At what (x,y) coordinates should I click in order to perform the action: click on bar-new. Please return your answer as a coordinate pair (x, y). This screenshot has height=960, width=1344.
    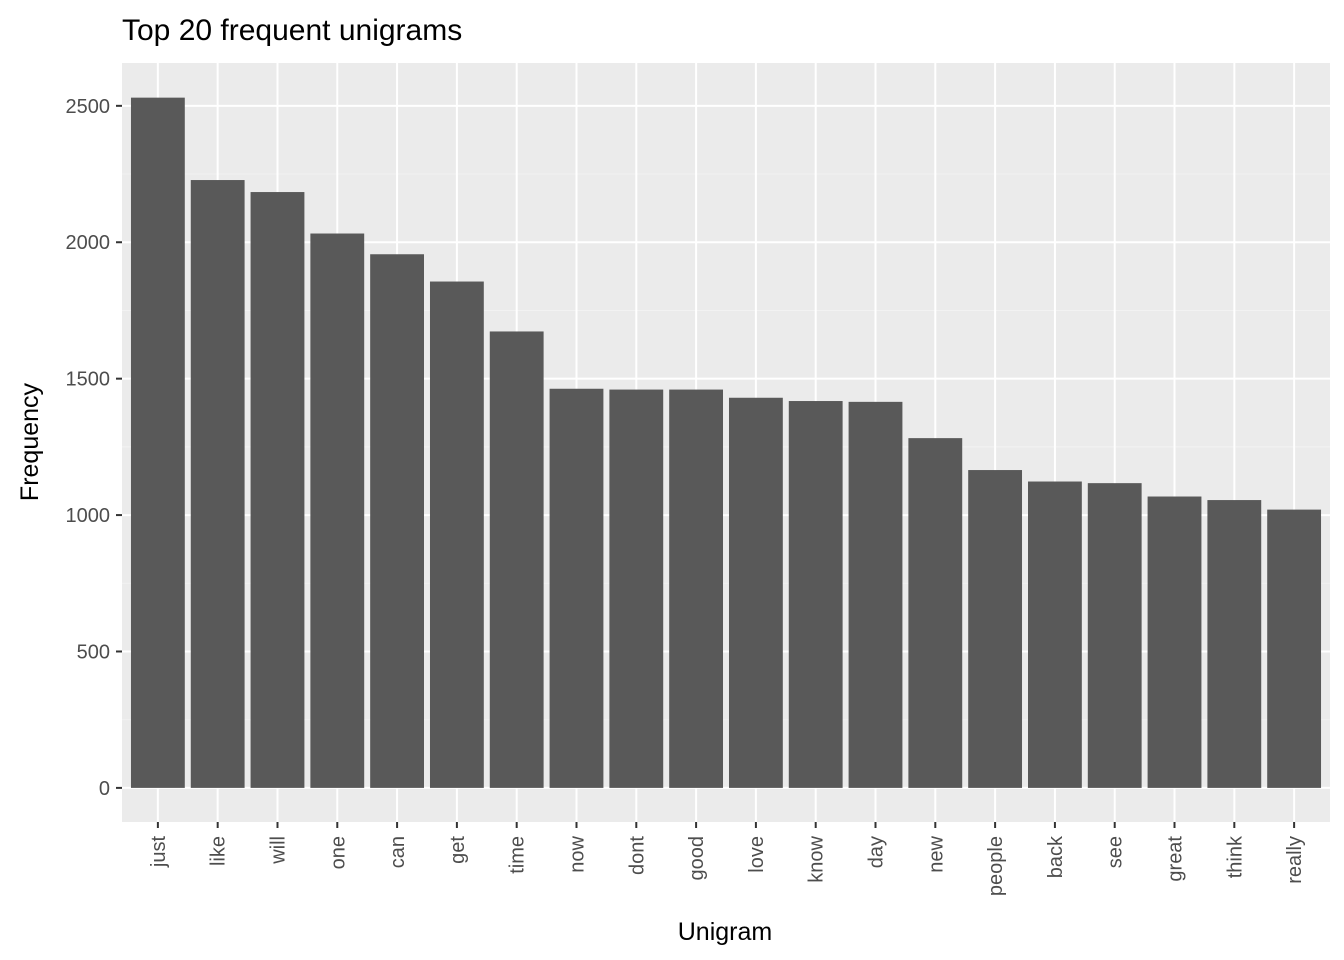
    Looking at the image, I should click on (935, 613).